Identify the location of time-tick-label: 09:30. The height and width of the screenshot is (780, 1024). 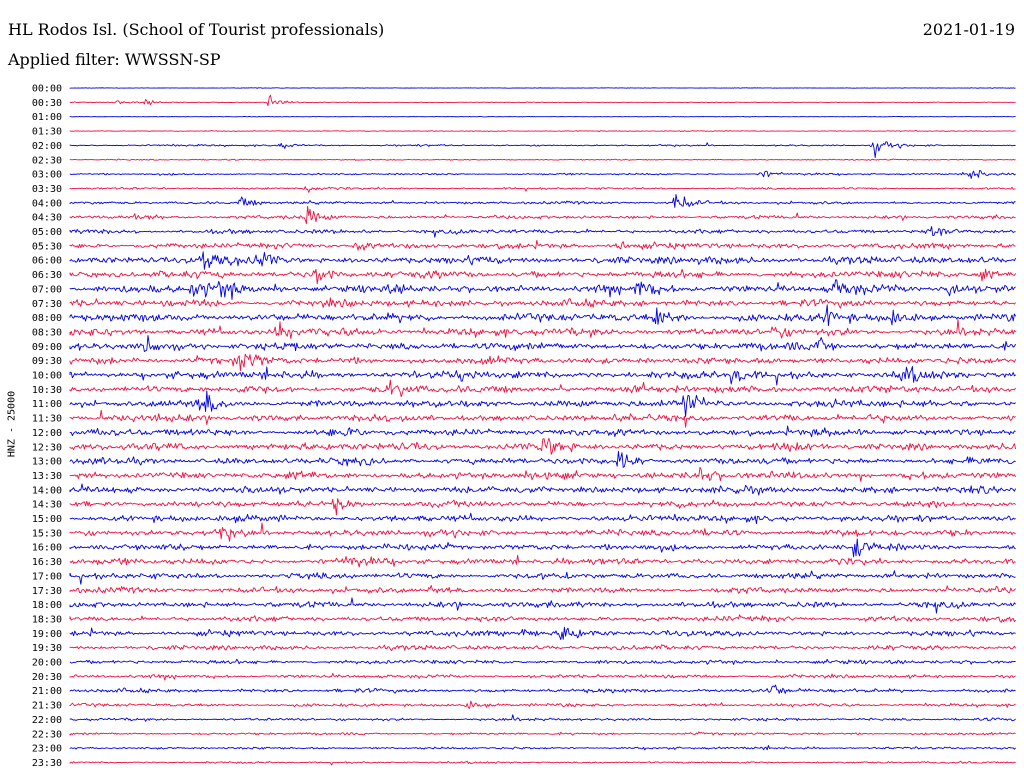
(47, 361).